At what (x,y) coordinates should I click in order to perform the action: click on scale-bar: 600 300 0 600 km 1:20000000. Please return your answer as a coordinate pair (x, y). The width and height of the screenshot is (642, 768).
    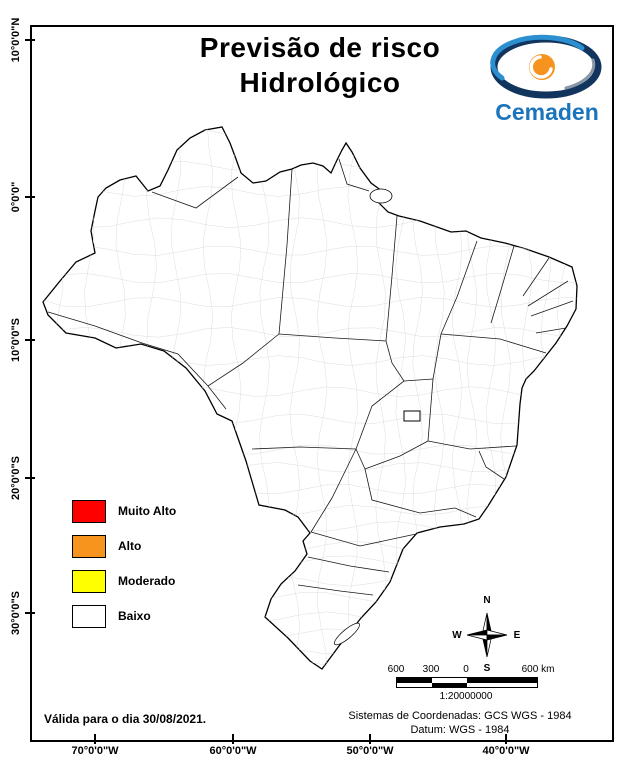
    Looking at the image, I should click on (478, 685).